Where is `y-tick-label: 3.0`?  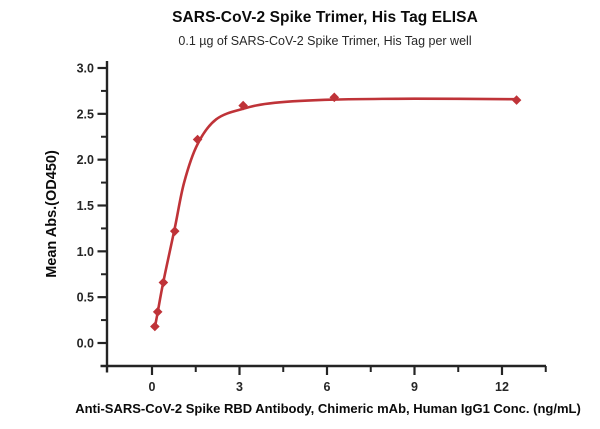
y-tick-label: 3.0 is located at coordinates (85, 68).